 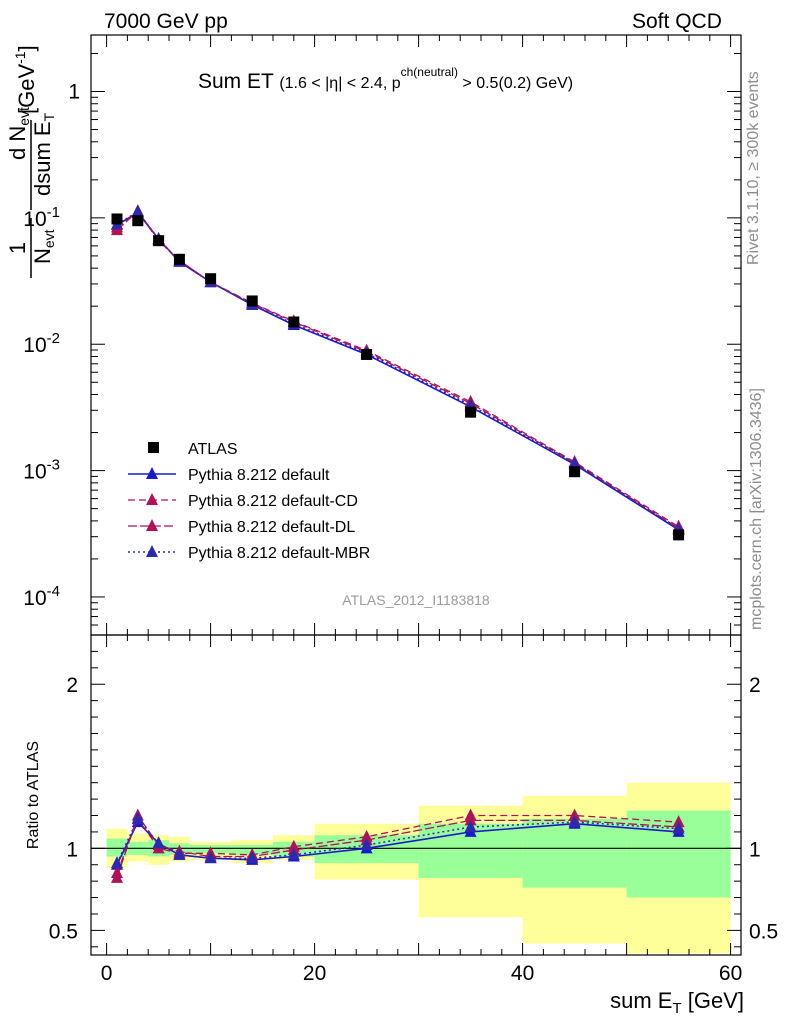 What do you see at coordinates (74, 92) in the screenshot?
I see `y-tick-label: 1` at bounding box center [74, 92].